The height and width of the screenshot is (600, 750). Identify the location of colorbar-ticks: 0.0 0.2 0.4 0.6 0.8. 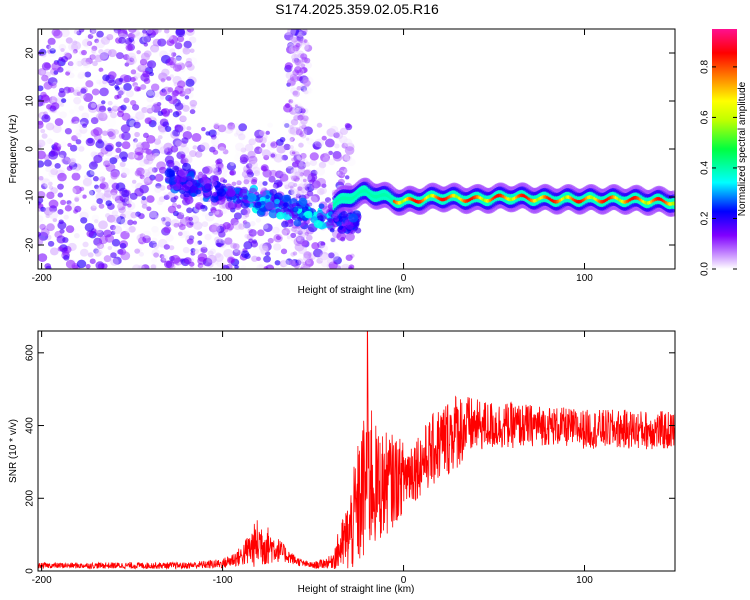
(718, 168).